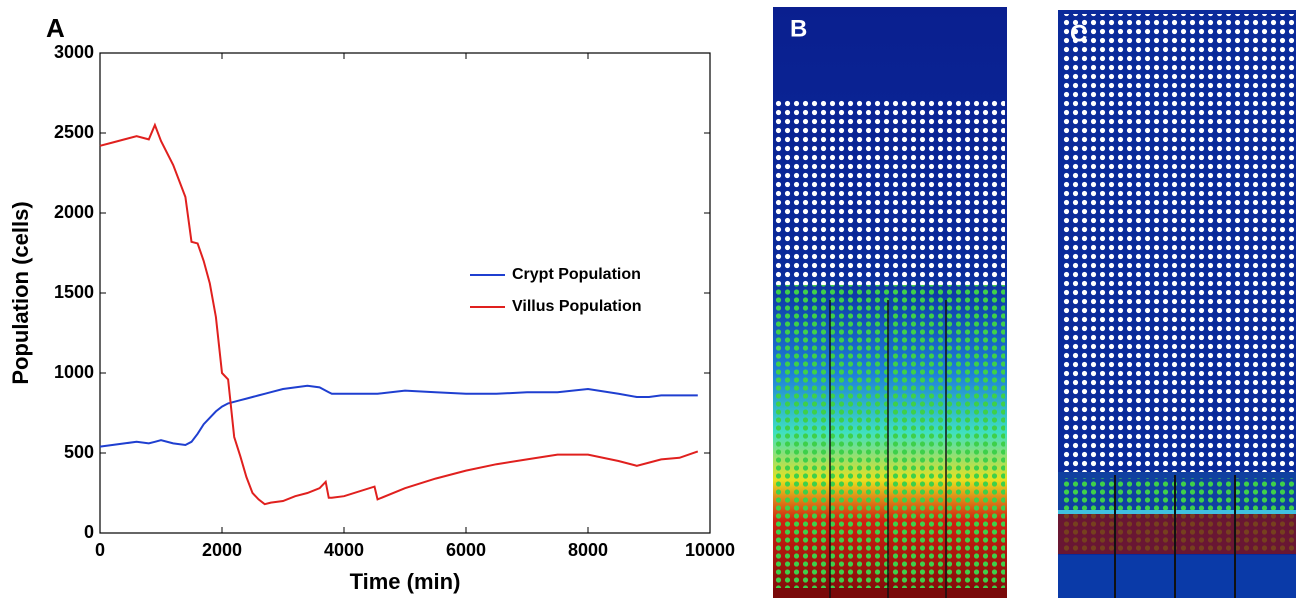 Image resolution: width=1298 pixels, height=603 pixels. What do you see at coordinates (74, 132) in the screenshot?
I see `y-tick-label: 2500` at bounding box center [74, 132].